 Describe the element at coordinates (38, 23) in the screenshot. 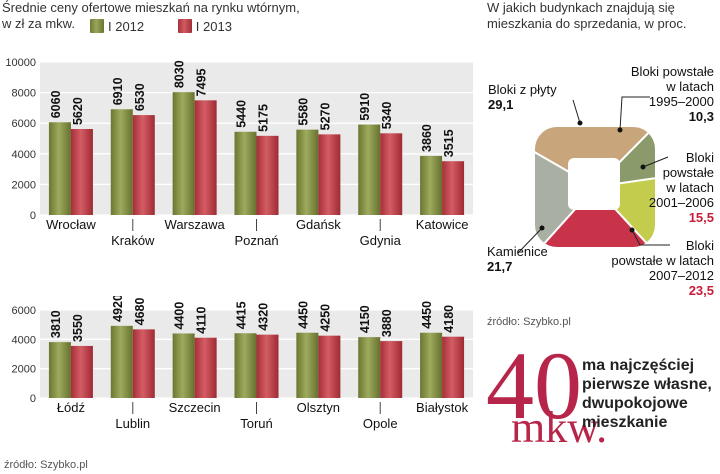

I see `chart-title-line: w zł za mkw.` at that location.